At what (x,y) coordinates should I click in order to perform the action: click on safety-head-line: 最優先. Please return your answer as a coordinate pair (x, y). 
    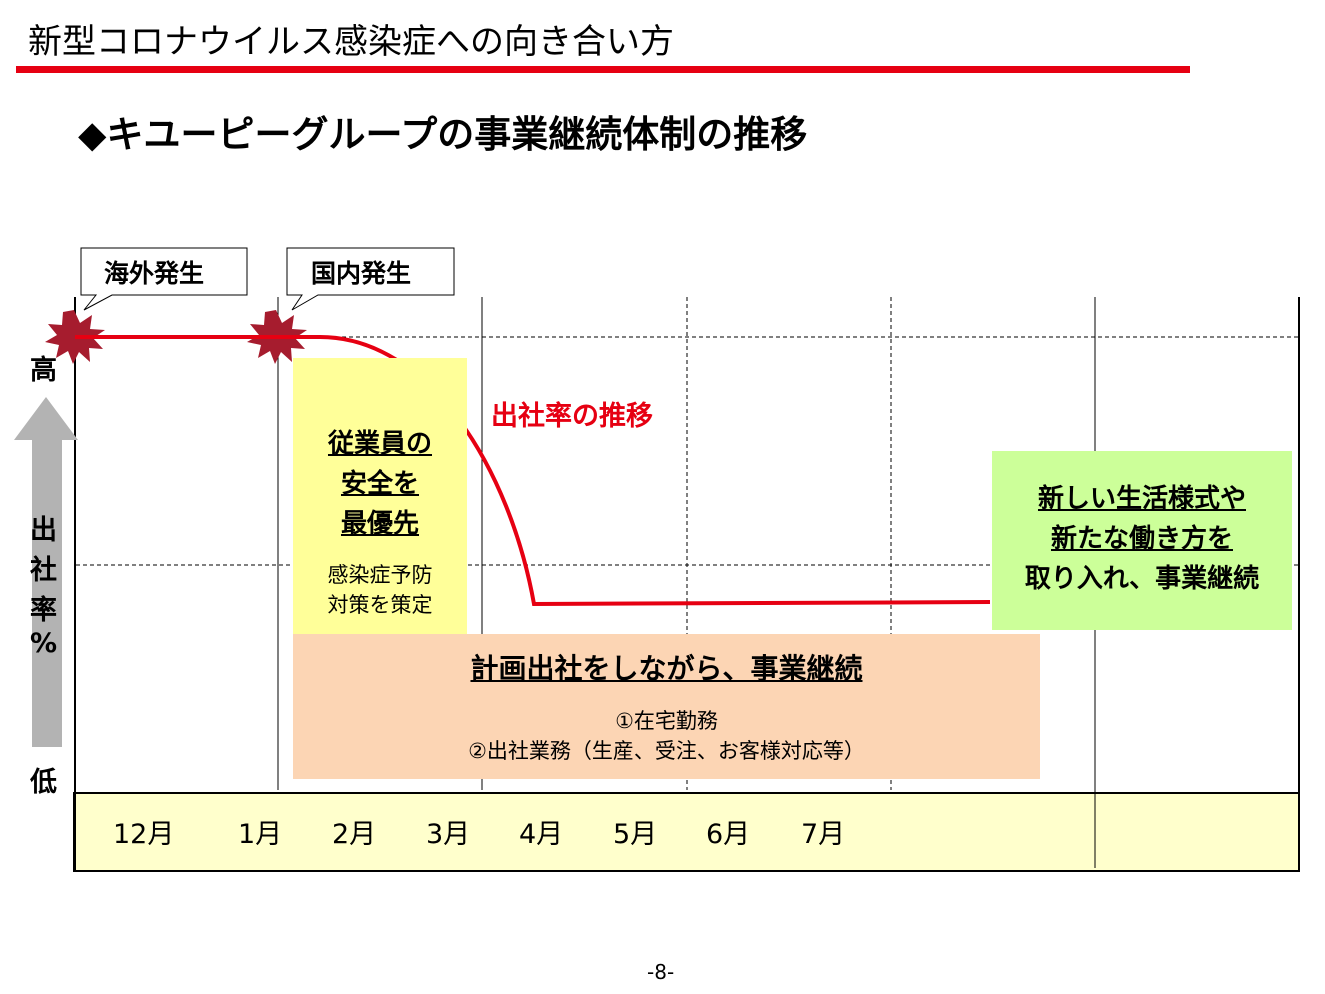
    Looking at the image, I should click on (379, 524).